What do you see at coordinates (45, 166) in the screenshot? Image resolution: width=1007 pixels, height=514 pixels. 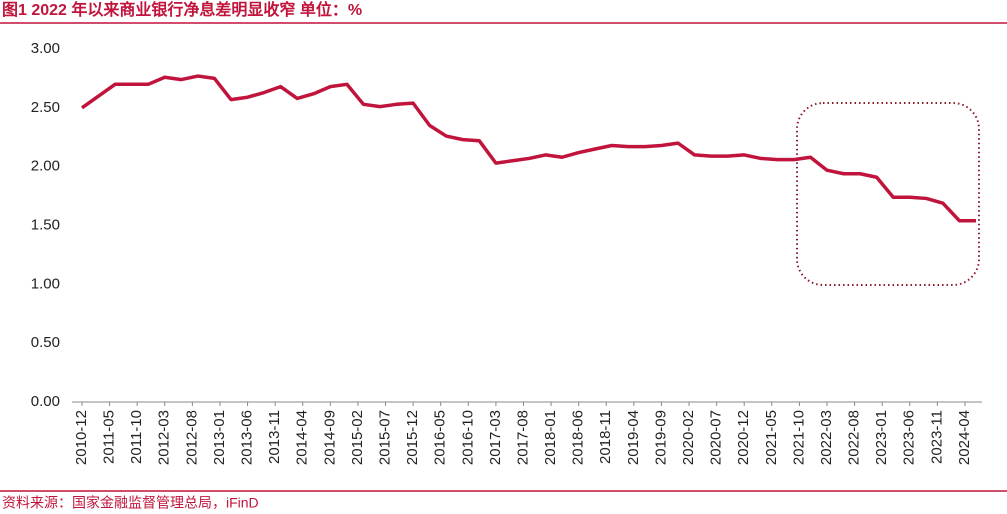 I see `y-tick-label: 2.00` at bounding box center [45, 166].